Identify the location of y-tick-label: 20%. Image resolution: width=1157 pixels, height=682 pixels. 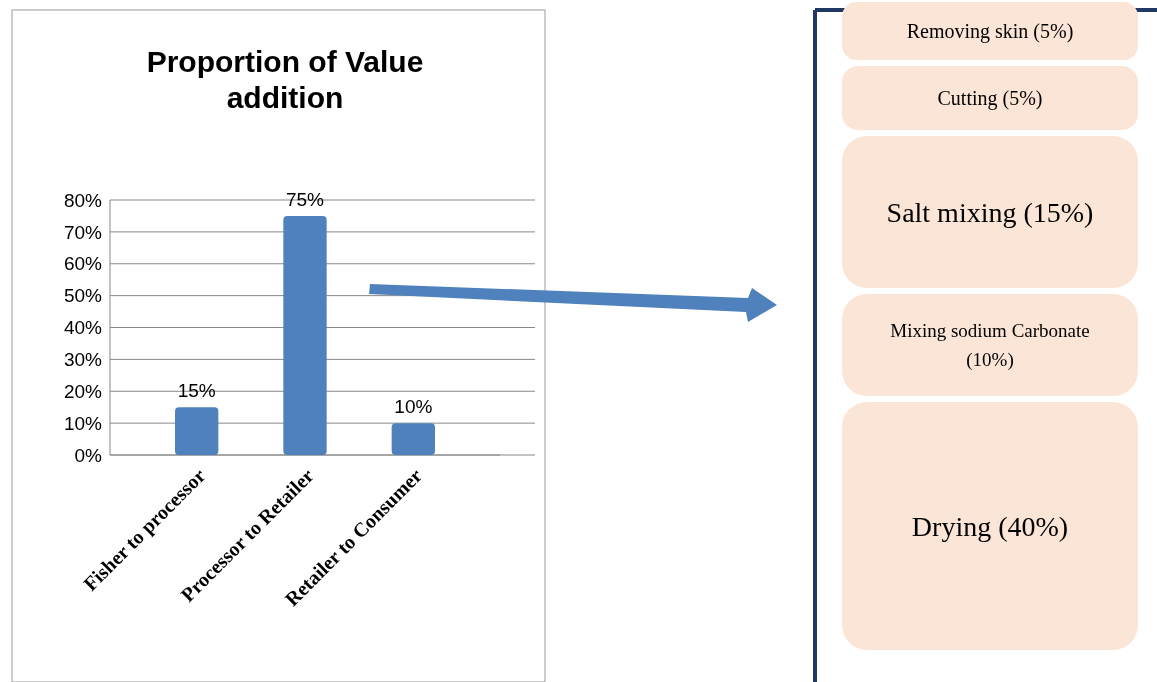
(83, 391).